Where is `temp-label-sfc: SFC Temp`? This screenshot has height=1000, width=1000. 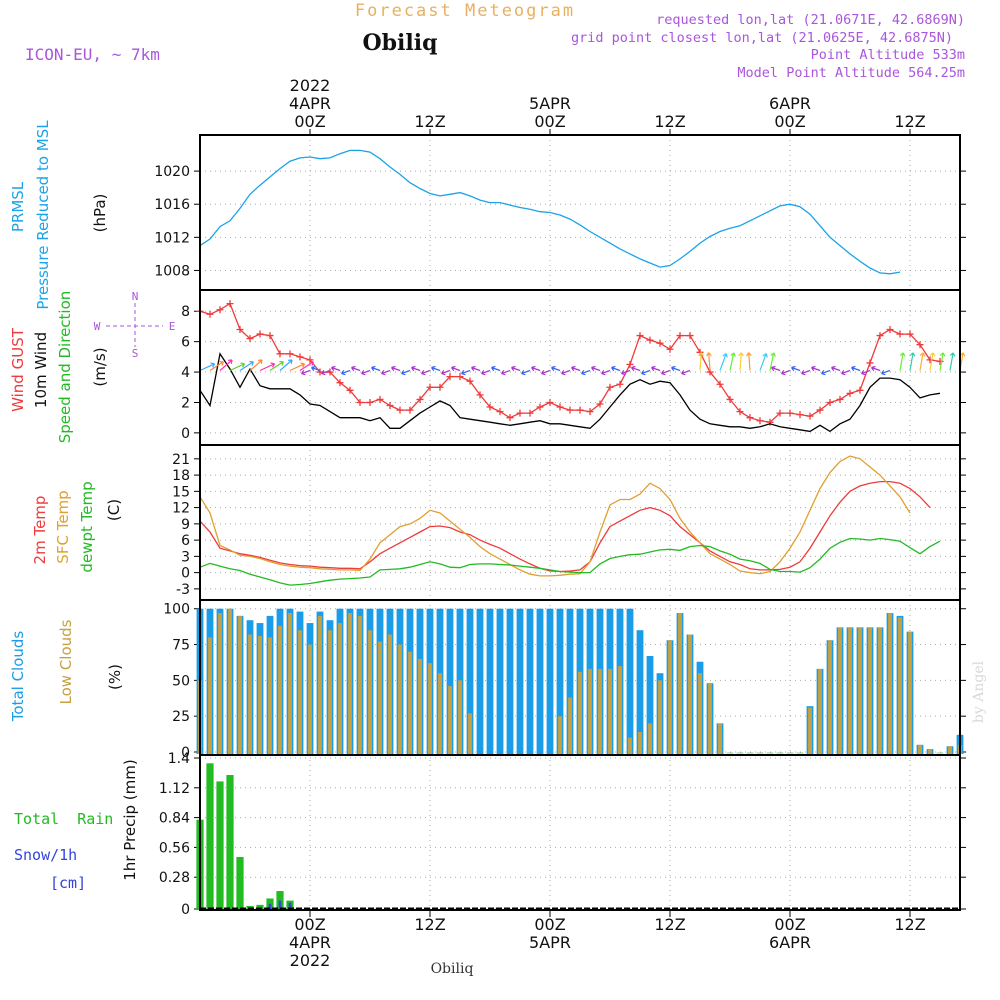 temp-label-sfc: SFC Temp is located at coordinates (63, 526).